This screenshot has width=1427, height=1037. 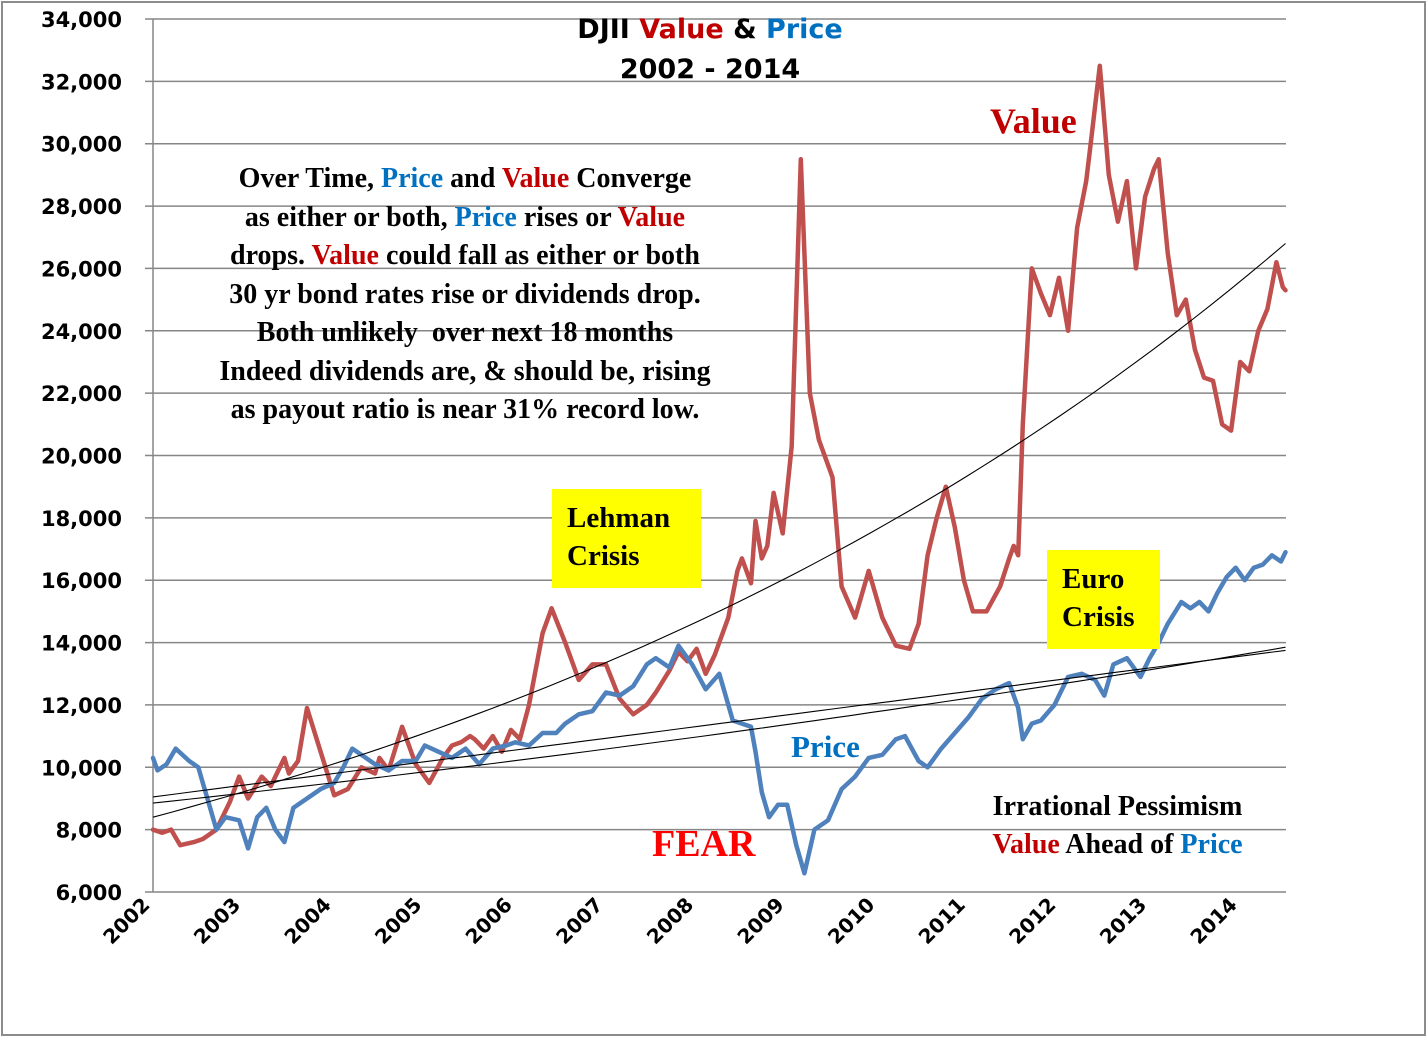 I want to click on y-tick-label: 22,000, so click(x=81, y=394).